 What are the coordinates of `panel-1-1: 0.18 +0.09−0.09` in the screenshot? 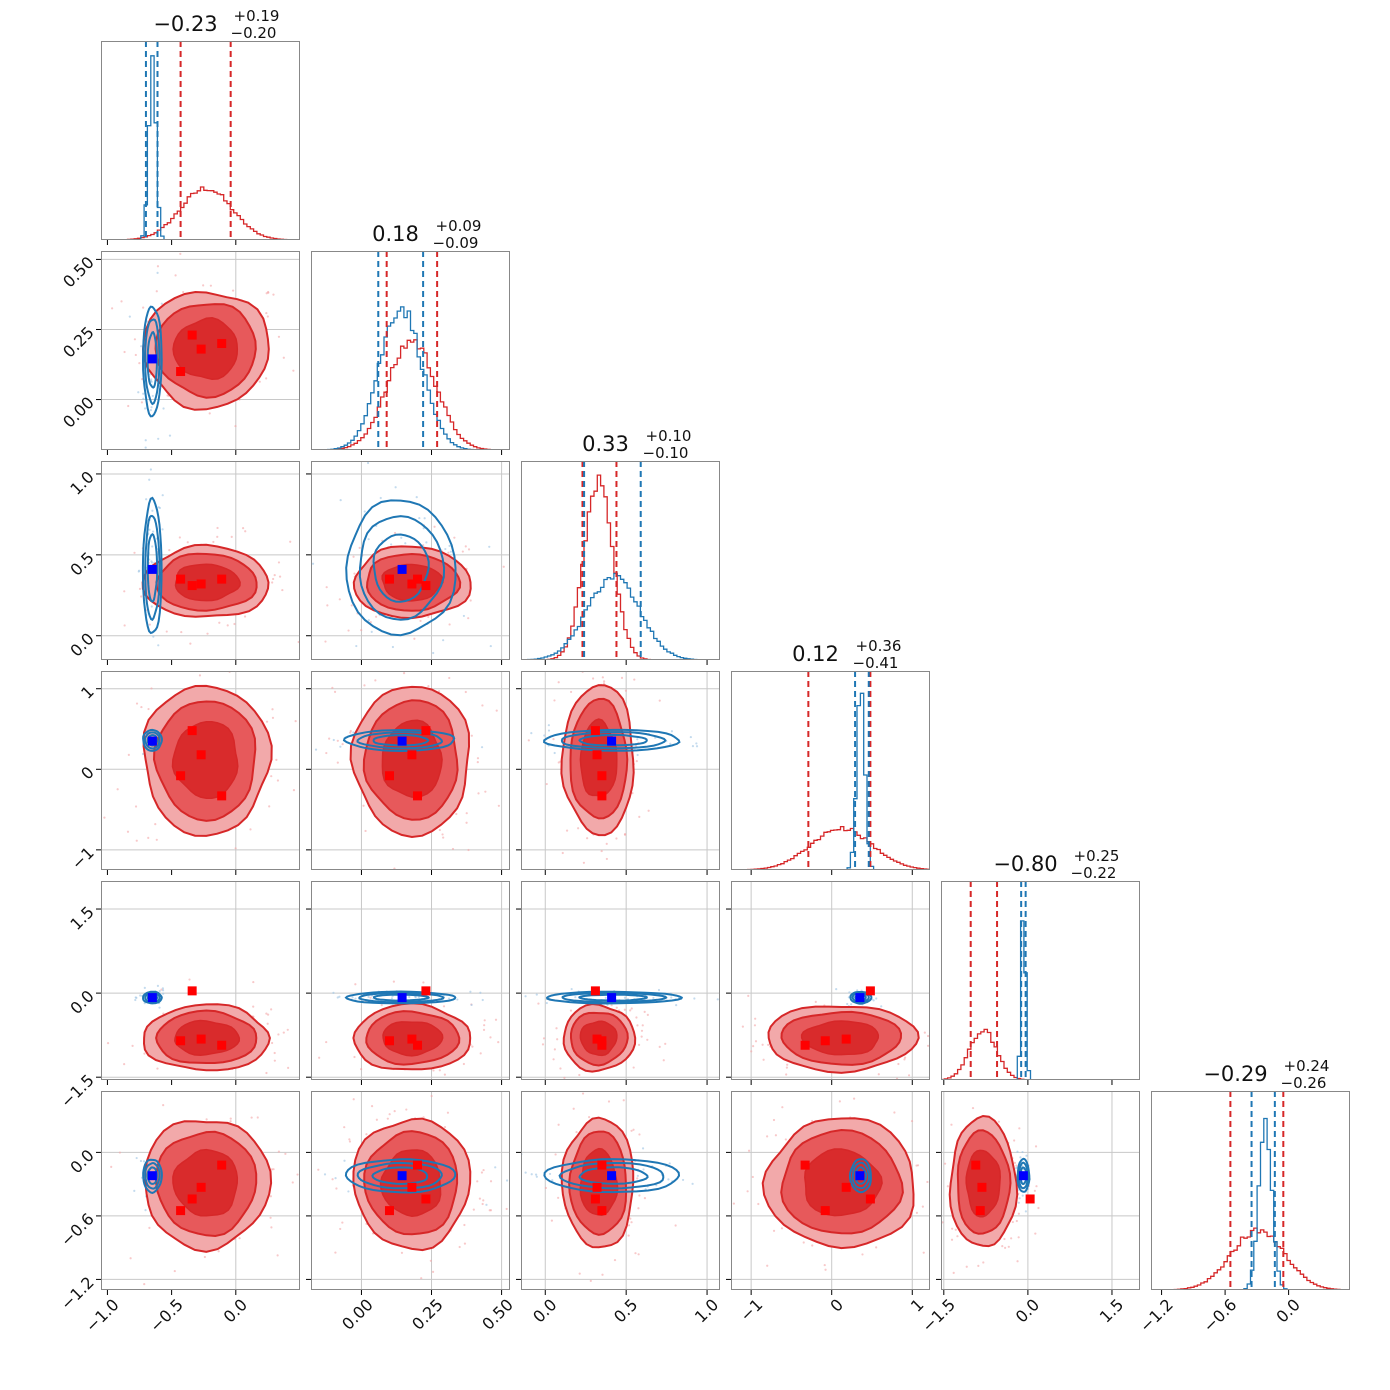 It's located at (410, 336).